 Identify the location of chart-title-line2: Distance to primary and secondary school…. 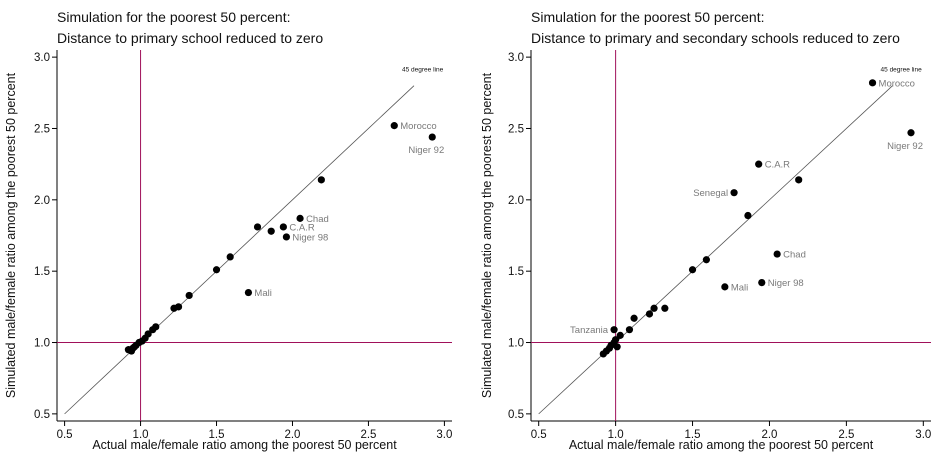
(715, 38).